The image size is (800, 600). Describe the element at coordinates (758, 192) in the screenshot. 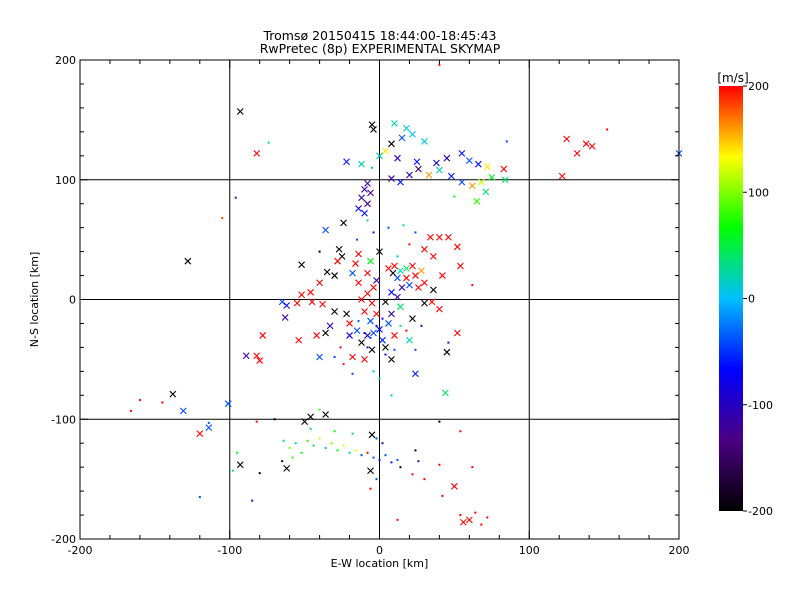

I see `colorbar-tick-label: 100` at that location.